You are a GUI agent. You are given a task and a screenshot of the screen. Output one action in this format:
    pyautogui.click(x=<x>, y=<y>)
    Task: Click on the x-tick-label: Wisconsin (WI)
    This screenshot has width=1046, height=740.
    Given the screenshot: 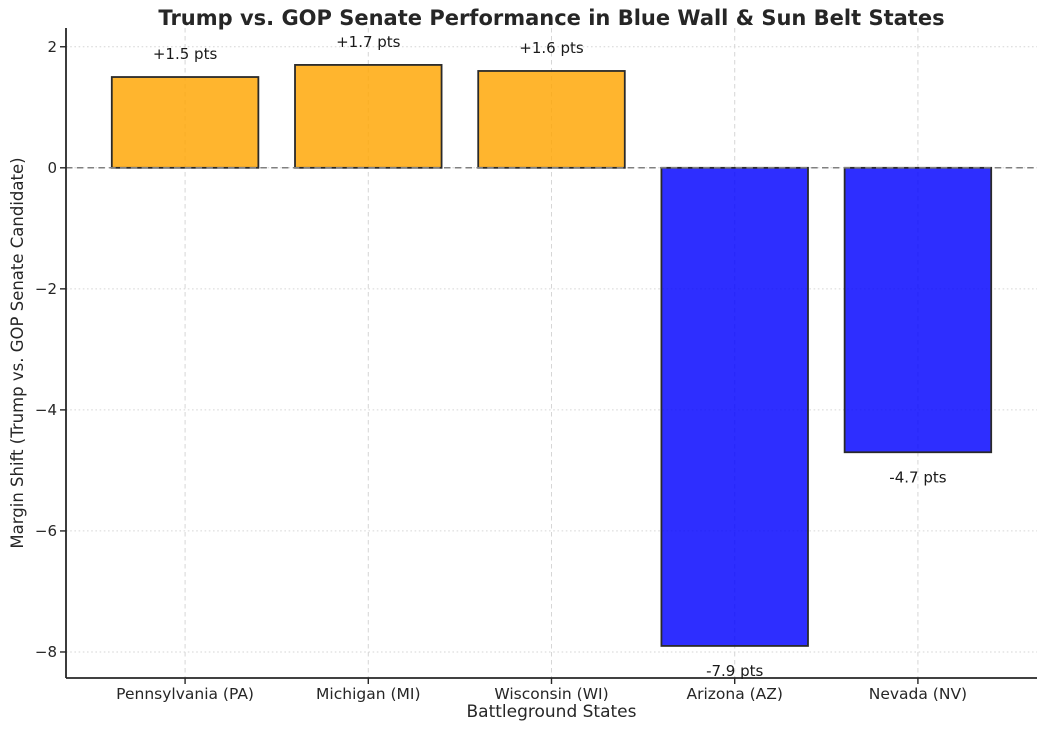 What is the action you would take?
    pyautogui.click(x=551, y=694)
    